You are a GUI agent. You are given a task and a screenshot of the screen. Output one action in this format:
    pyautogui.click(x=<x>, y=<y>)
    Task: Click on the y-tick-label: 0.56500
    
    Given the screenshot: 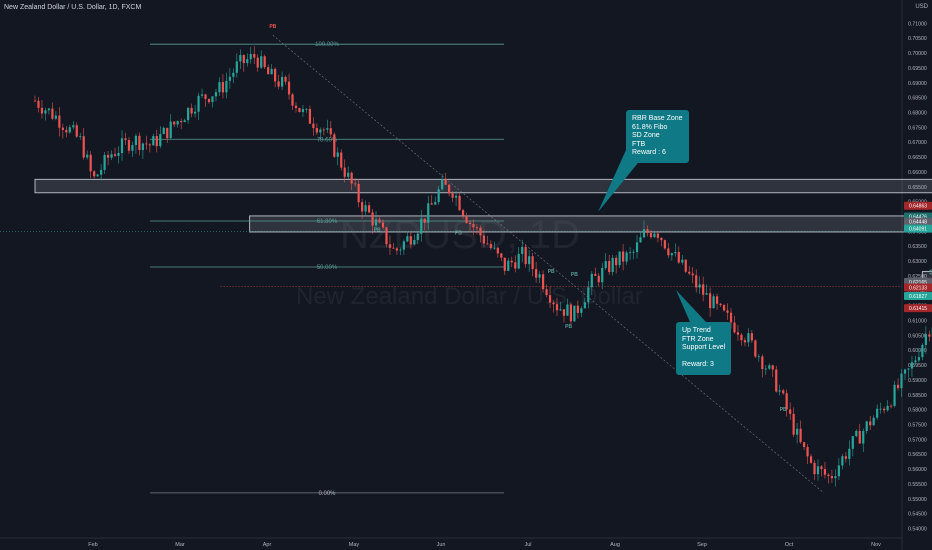 What is the action you would take?
    pyautogui.click(x=917, y=455)
    